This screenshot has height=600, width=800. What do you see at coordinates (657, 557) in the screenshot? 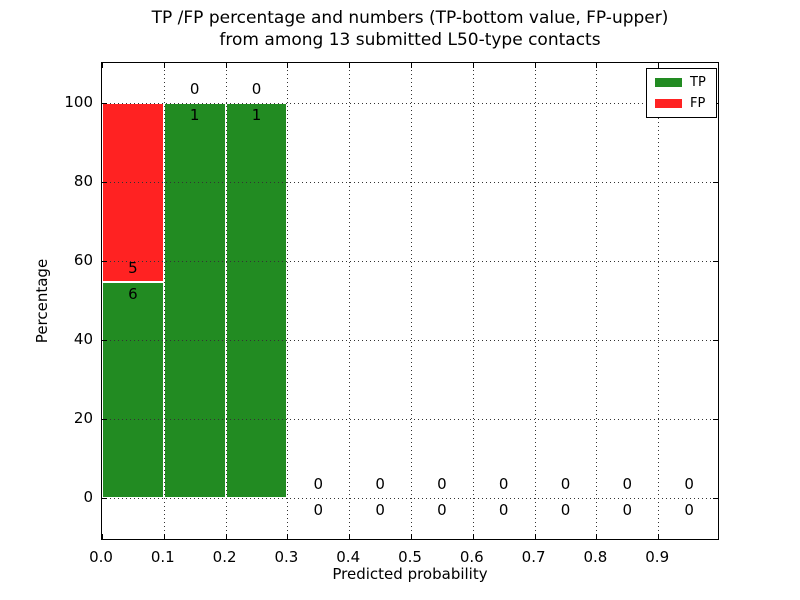
I see `x-tick-label: 0.9` at bounding box center [657, 557].